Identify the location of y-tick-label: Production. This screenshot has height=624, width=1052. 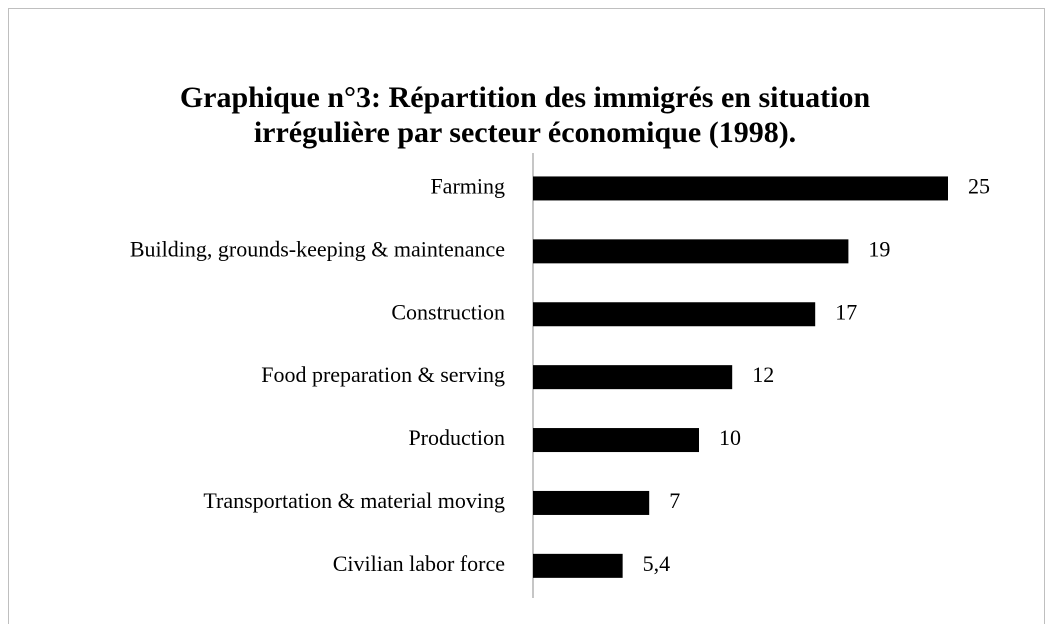
(456, 437).